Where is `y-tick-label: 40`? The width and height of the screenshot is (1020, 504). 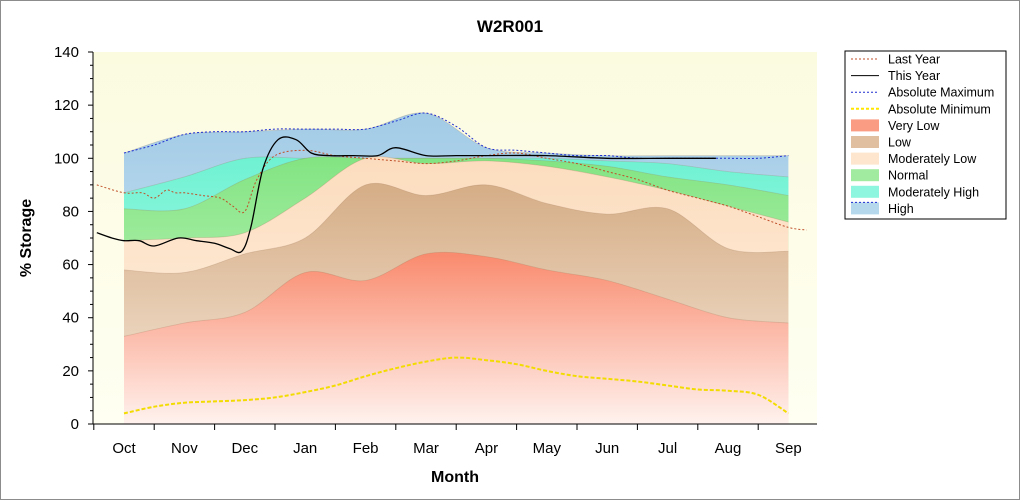 y-tick-label: 40 is located at coordinates (70, 318).